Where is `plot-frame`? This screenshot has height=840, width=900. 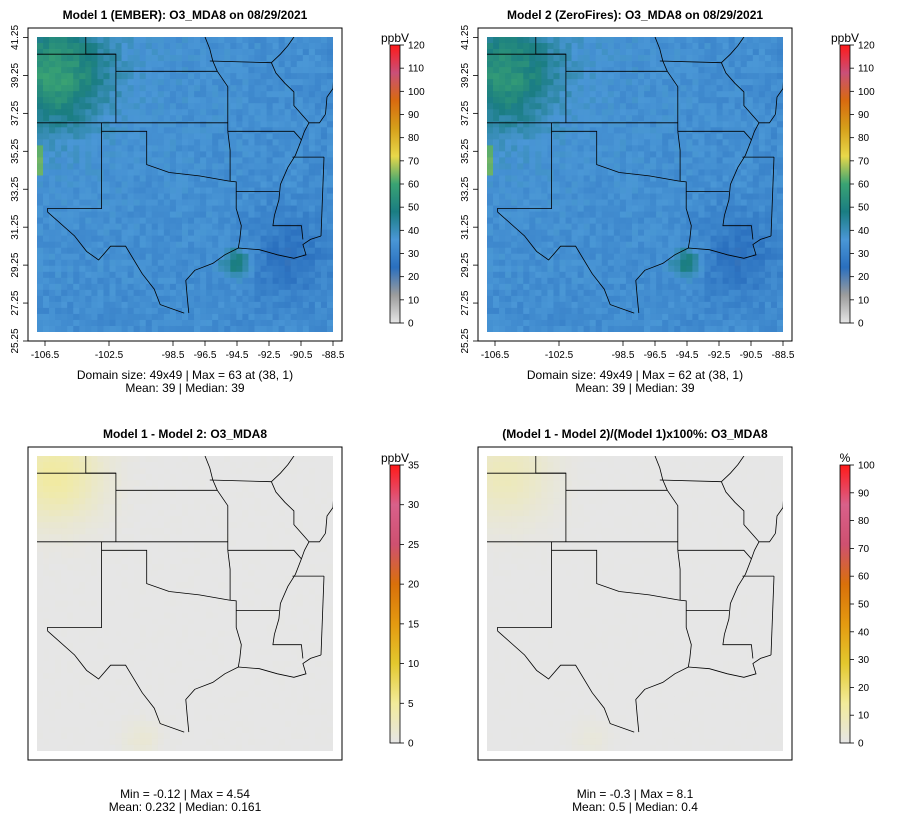 plot-frame is located at coordinates (635, 184).